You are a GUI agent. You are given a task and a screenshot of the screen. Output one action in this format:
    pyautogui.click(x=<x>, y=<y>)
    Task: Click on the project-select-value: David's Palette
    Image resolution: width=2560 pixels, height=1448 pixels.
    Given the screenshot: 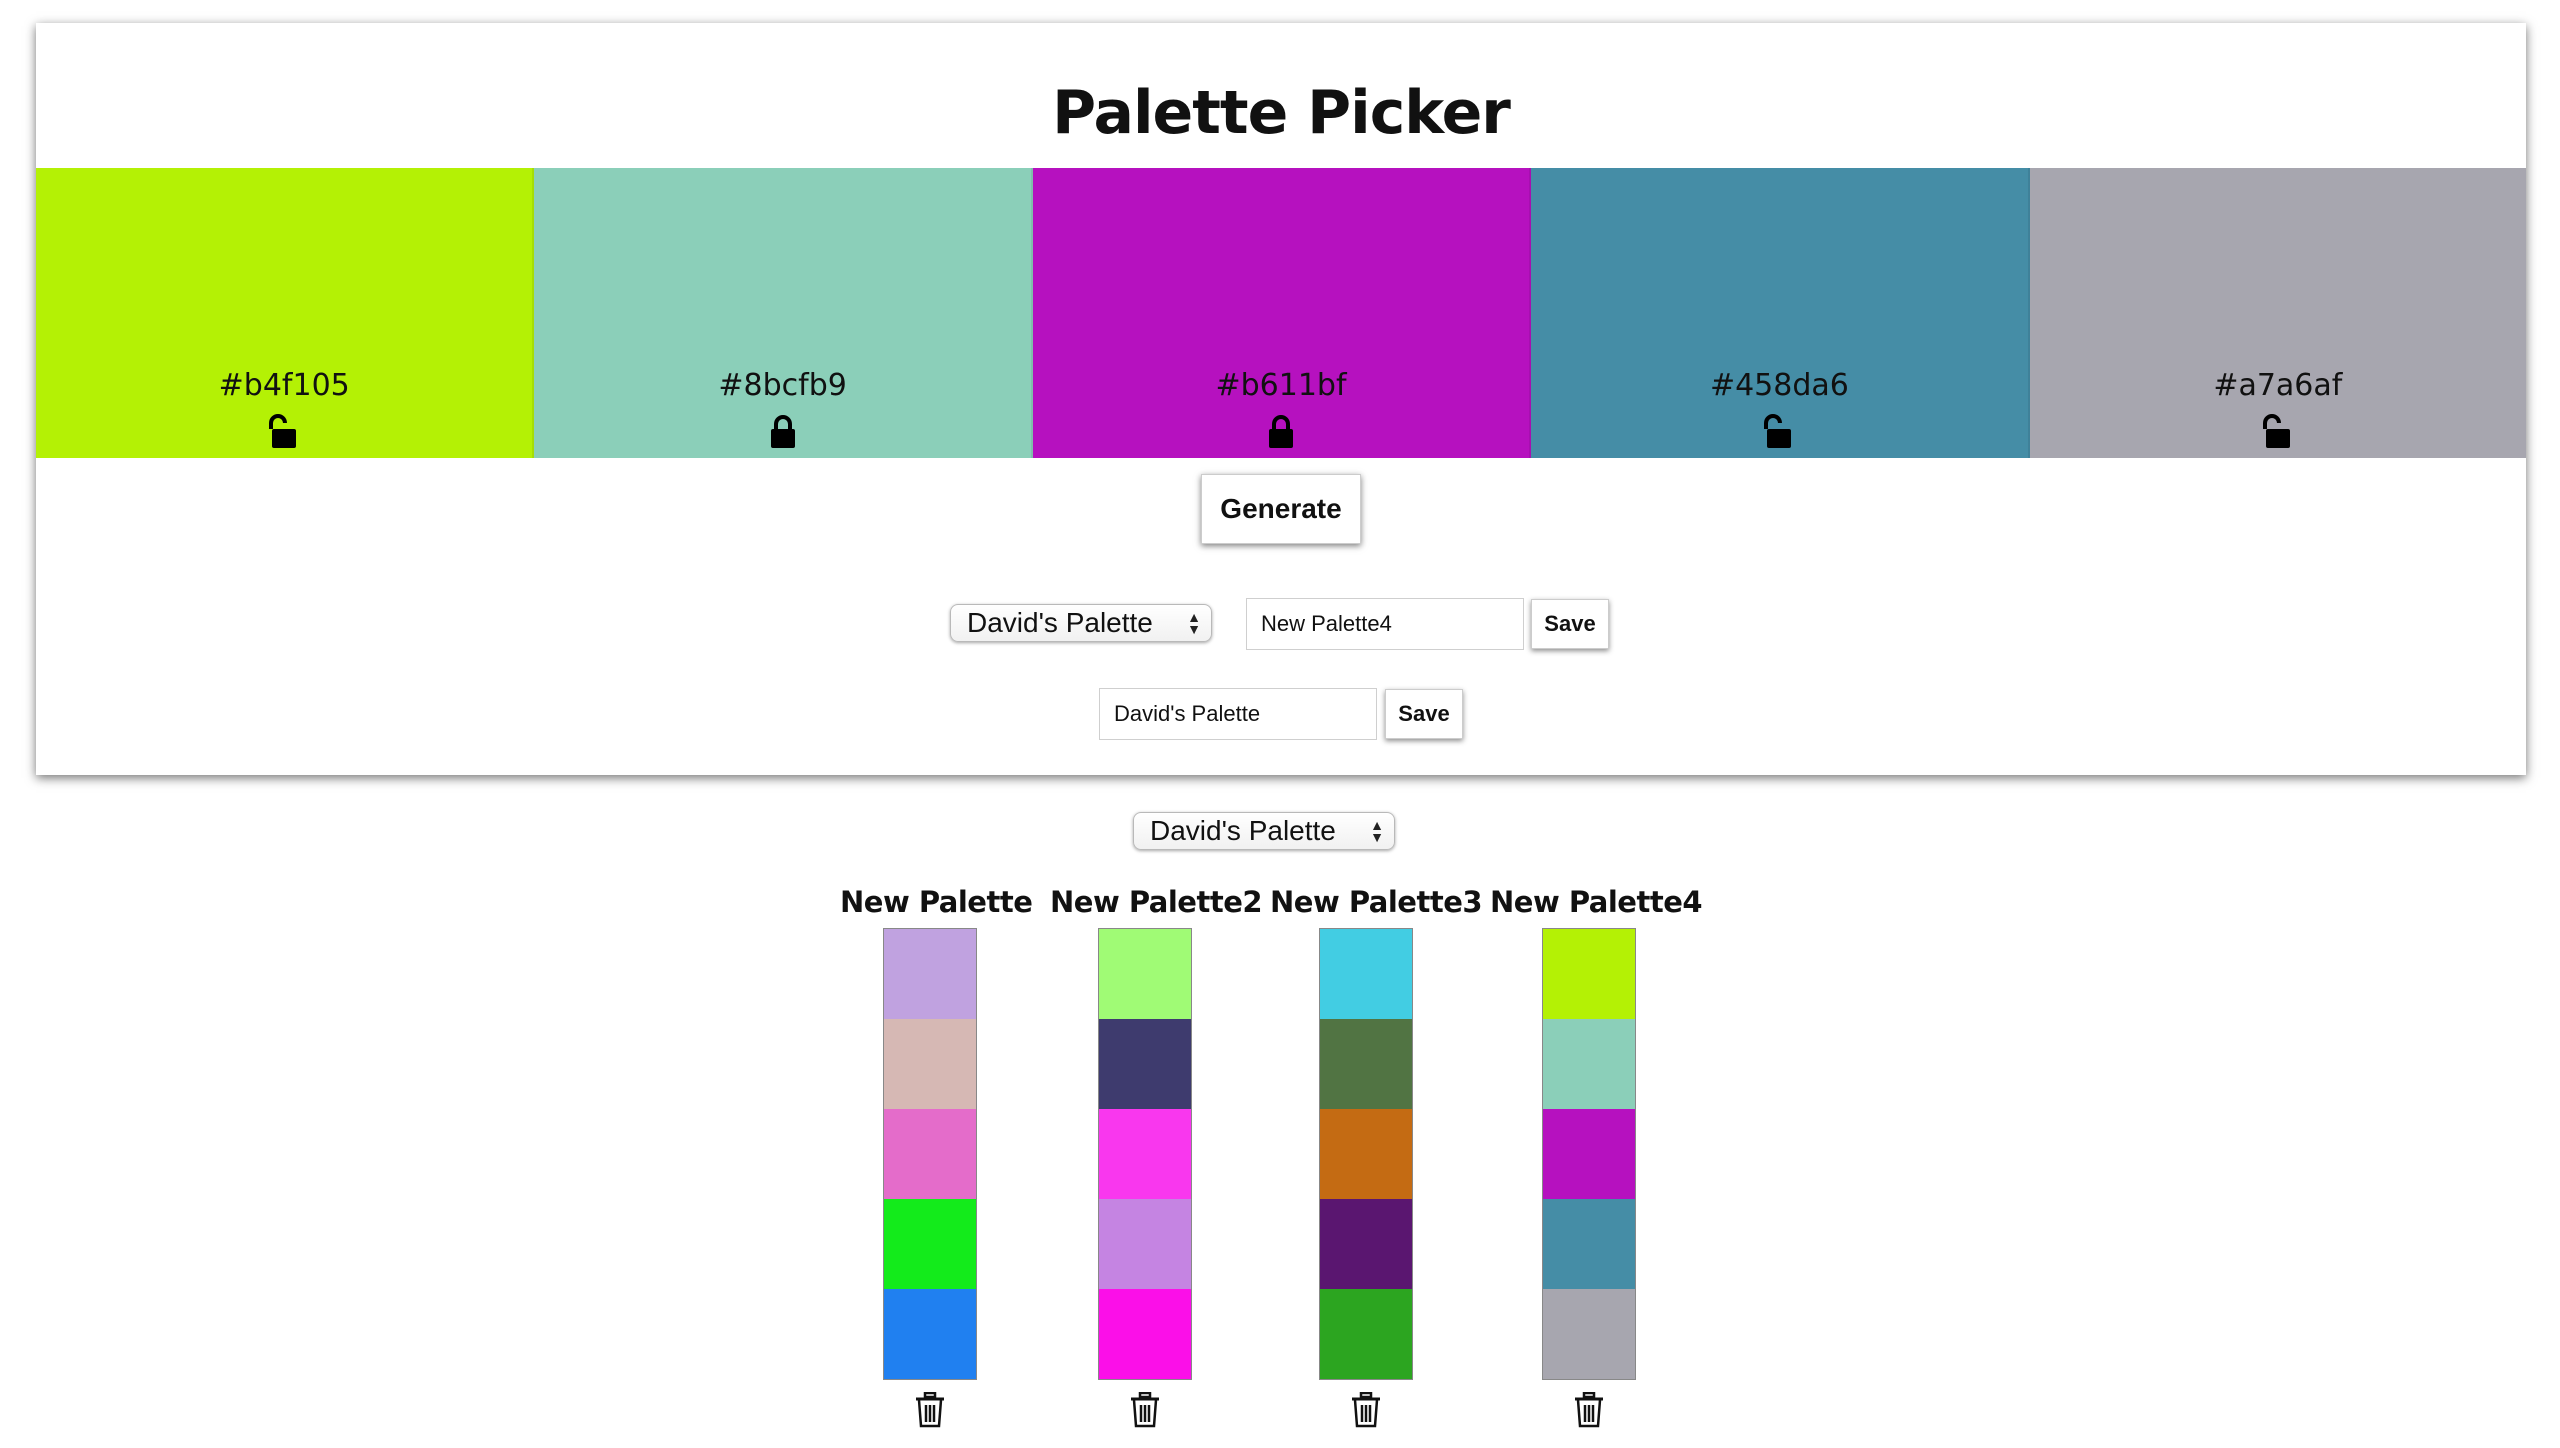 What is the action you would take?
    pyautogui.click(x=1060, y=622)
    